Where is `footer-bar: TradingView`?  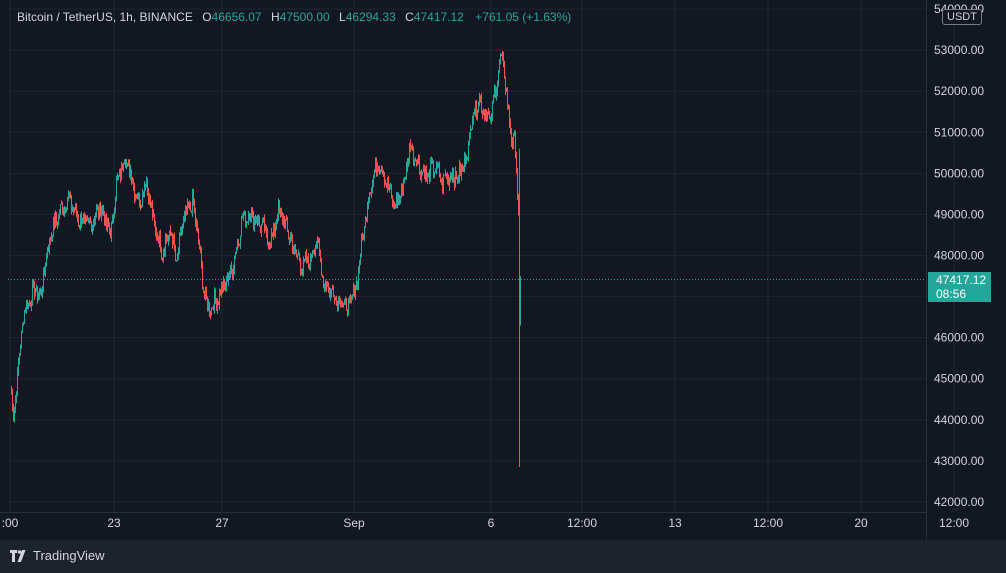 footer-bar: TradingView is located at coordinates (503, 556).